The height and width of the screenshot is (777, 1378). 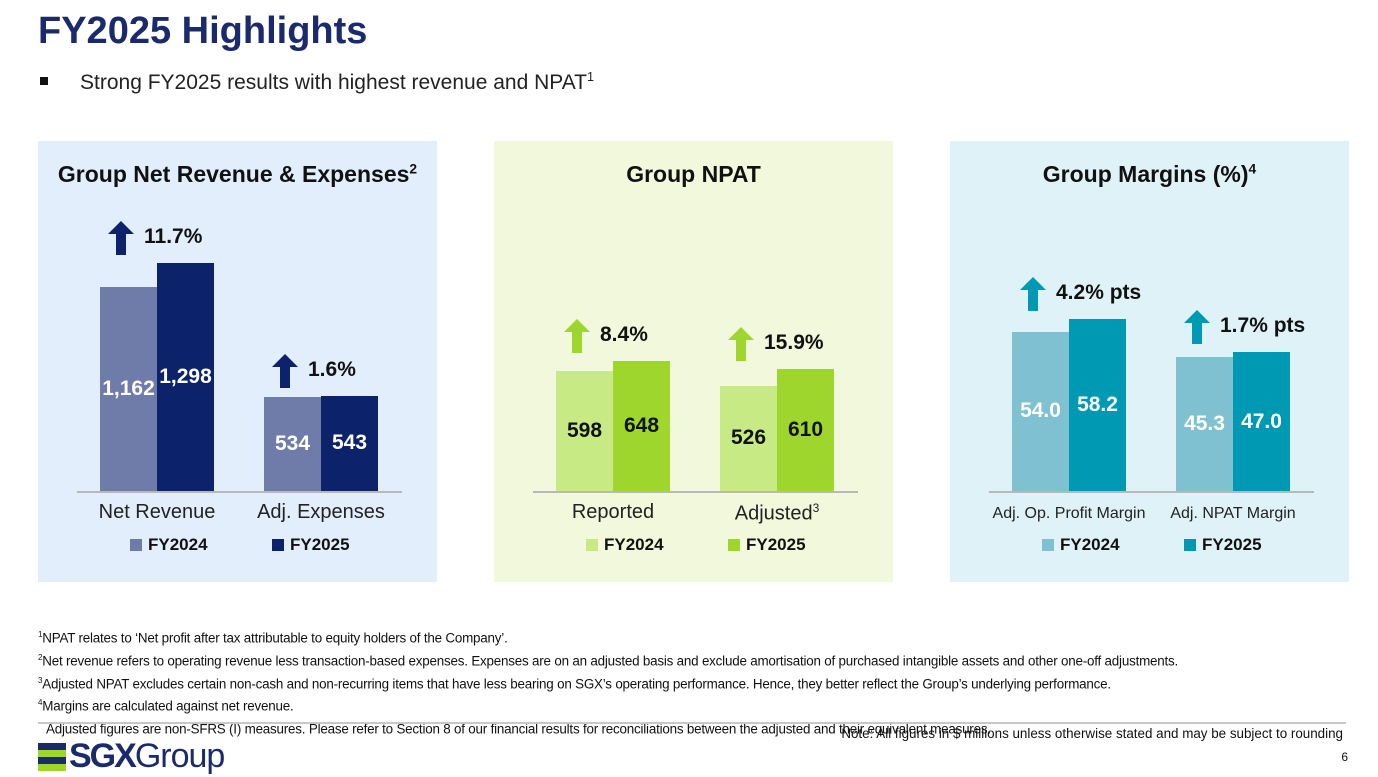 I want to click on chart-title: Group NPAT, so click(x=693, y=174).